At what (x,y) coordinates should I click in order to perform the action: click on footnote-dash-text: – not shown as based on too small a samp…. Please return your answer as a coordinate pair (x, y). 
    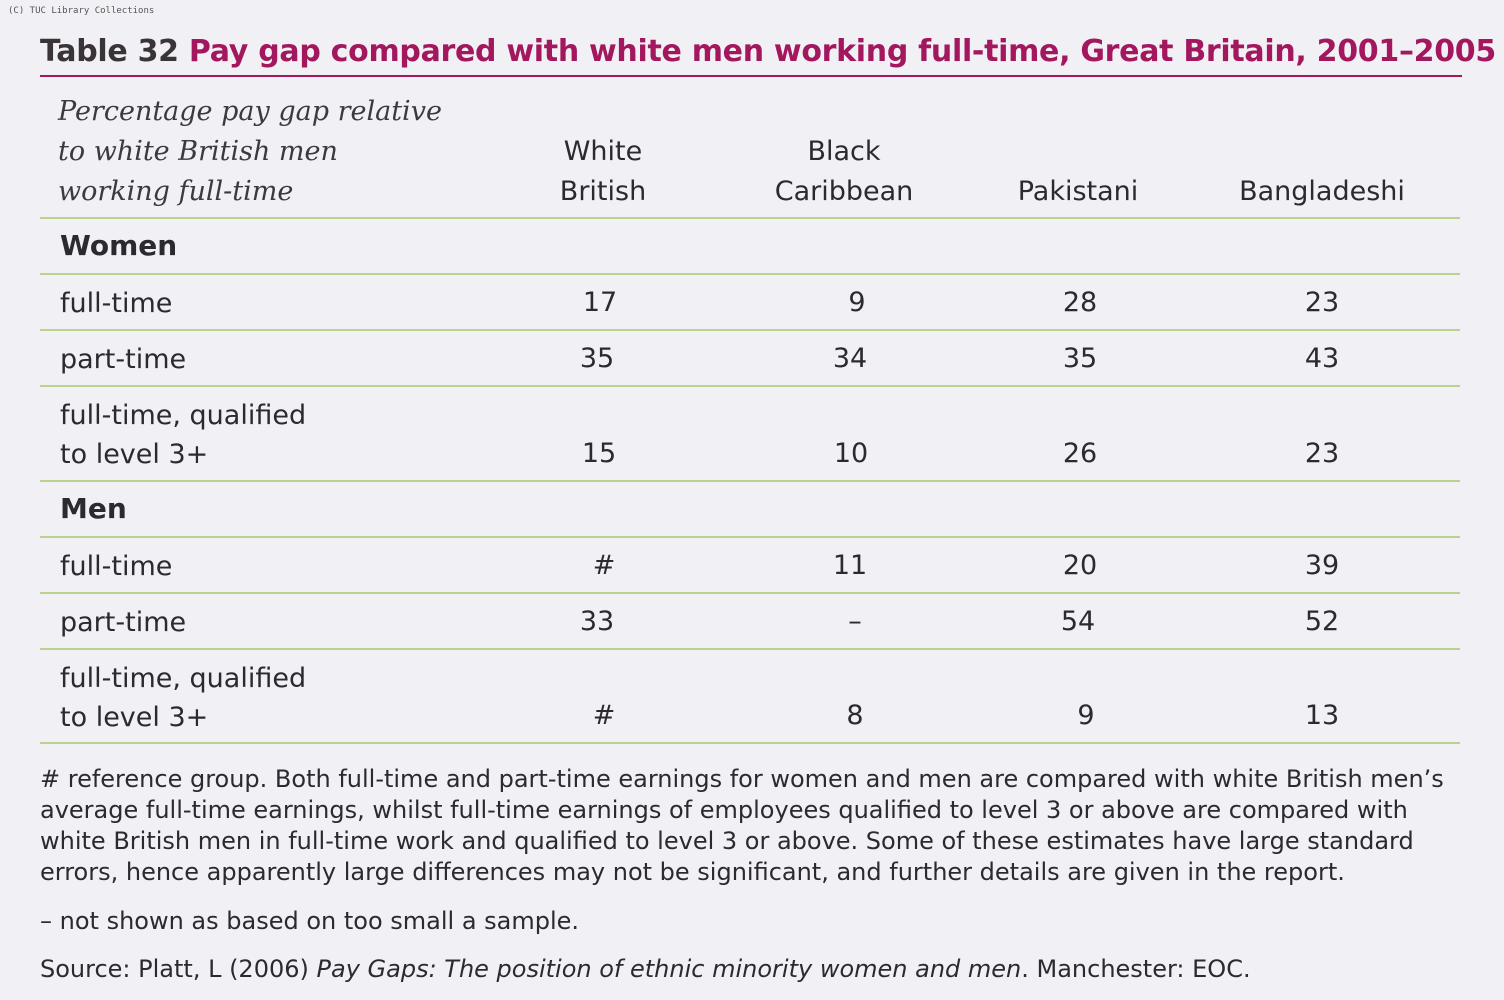
    Looking at the image, I should click on (310, 921).